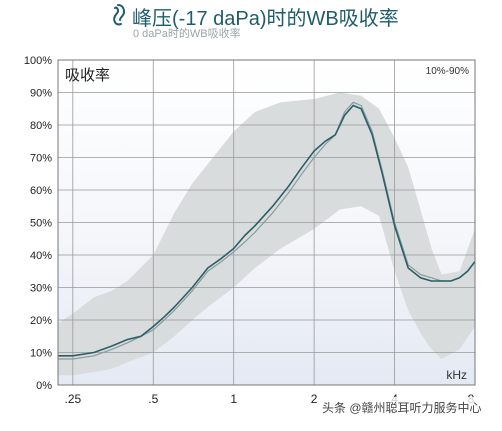  What do you see at coordinates (153, 399) in the screenshot?
I see `x-tick-label: .5` at bounding box center [153, 399].